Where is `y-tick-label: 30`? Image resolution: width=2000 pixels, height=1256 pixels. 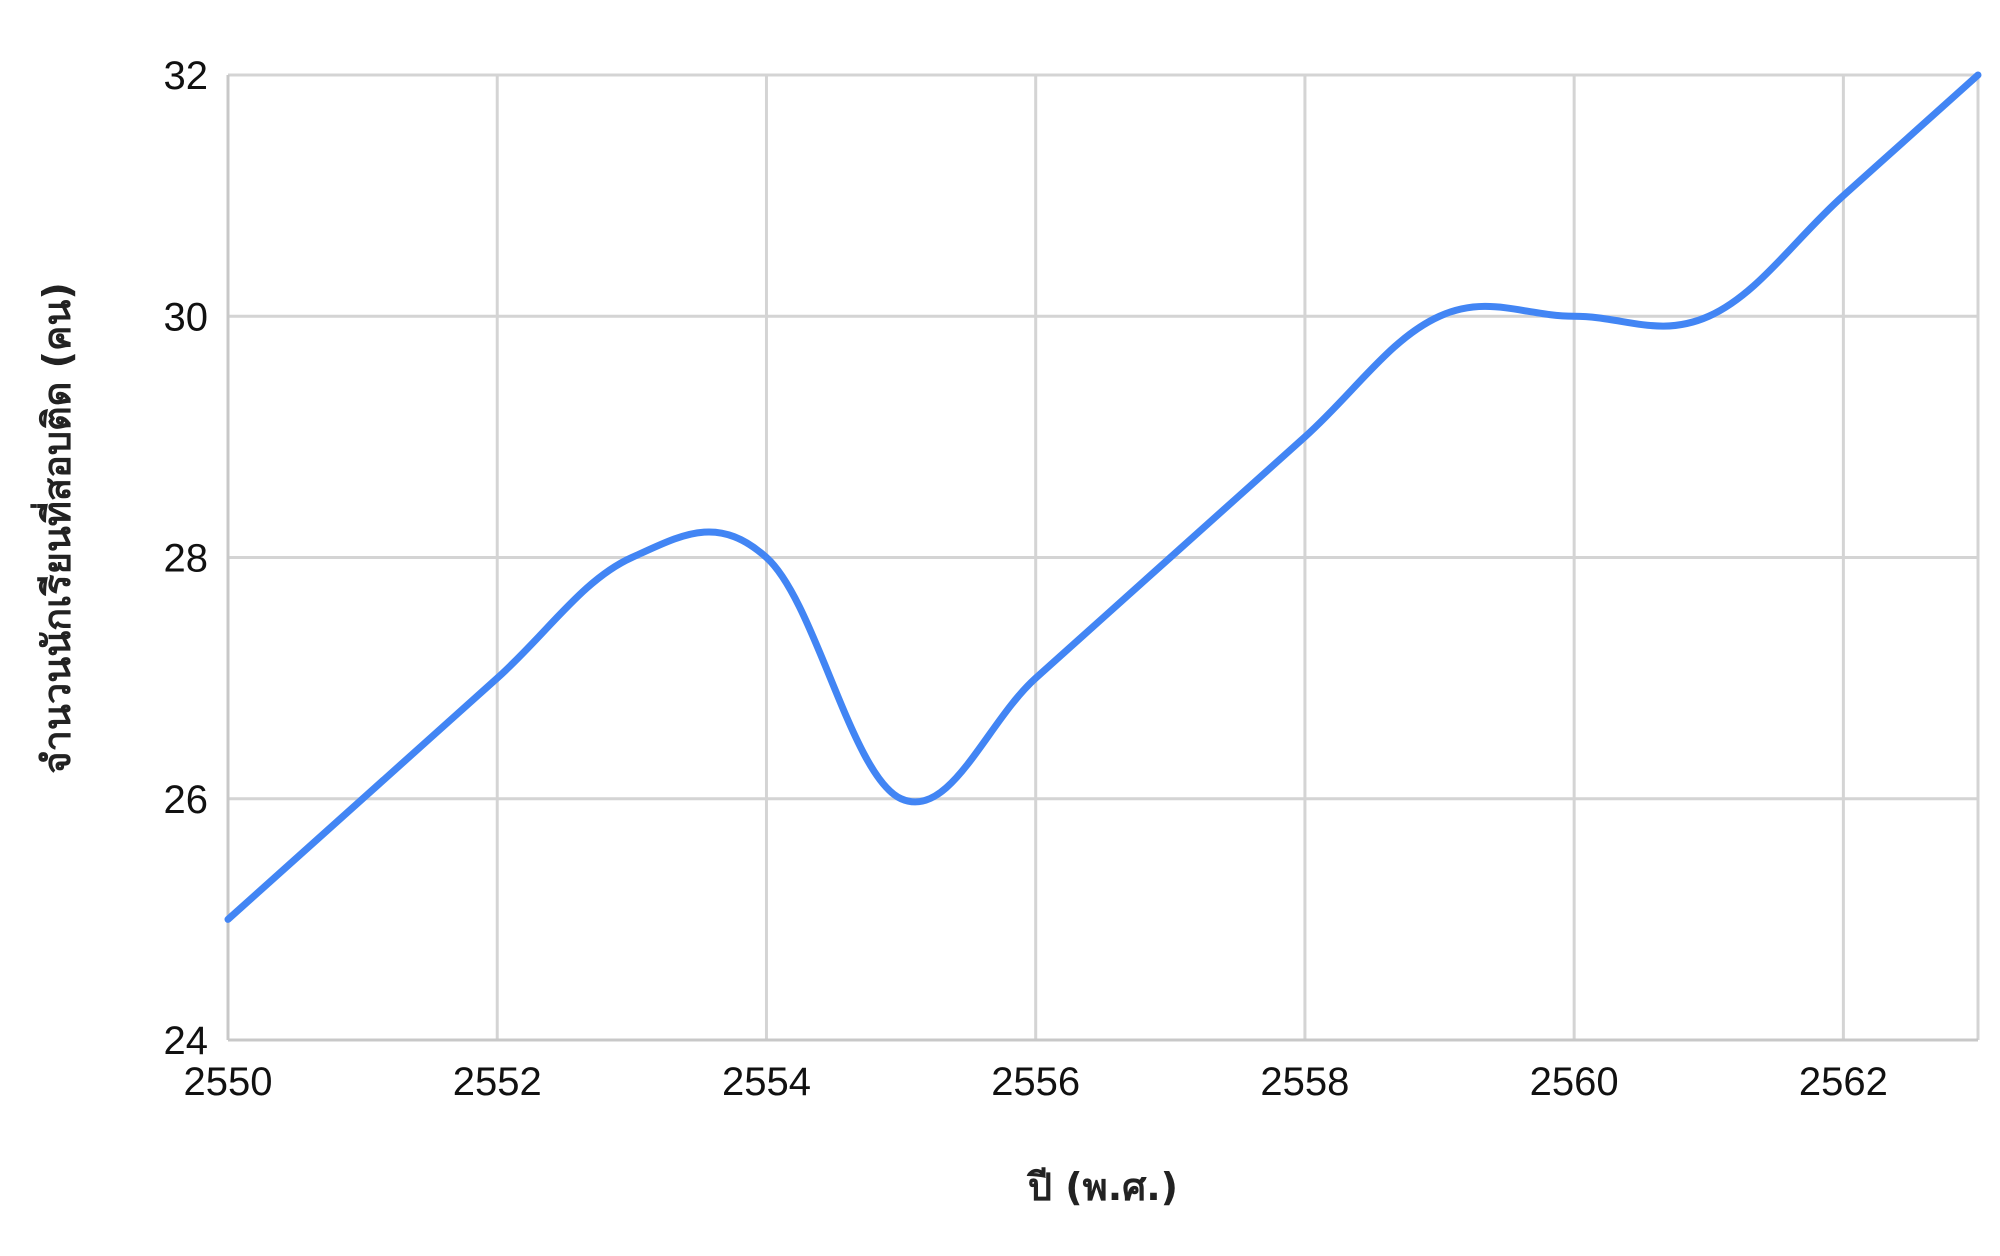 y-tick-label: 30 is located at coordinates (186, 317).